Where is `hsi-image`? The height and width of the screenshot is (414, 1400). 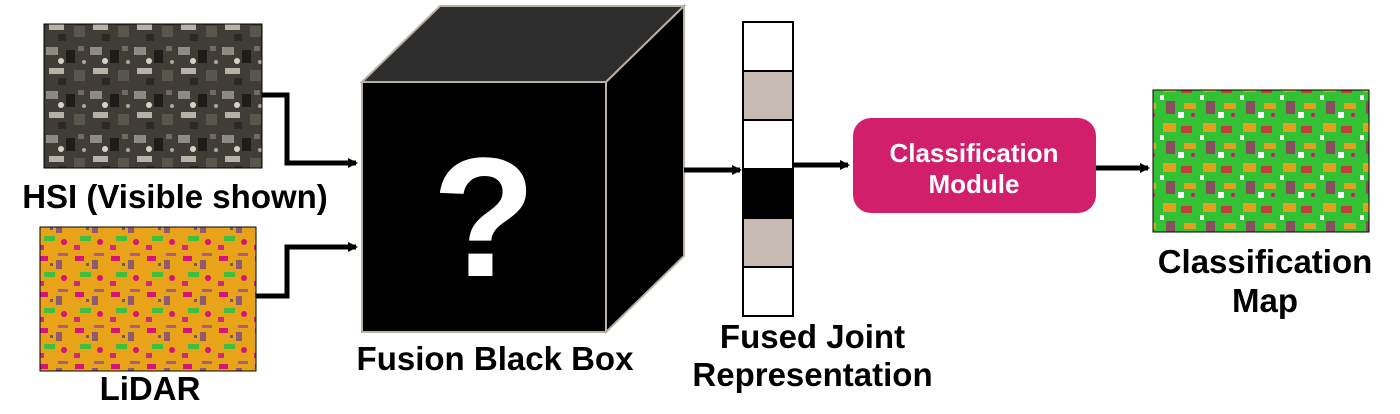
hsi-image is located at coordinates (153, 96).